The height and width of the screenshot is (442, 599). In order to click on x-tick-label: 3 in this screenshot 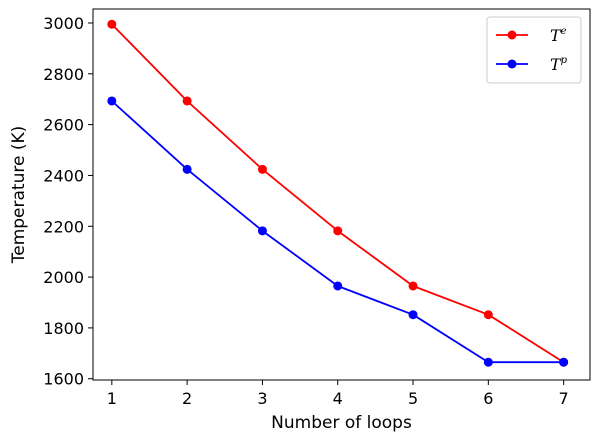, I will do `click(262, 398)`.